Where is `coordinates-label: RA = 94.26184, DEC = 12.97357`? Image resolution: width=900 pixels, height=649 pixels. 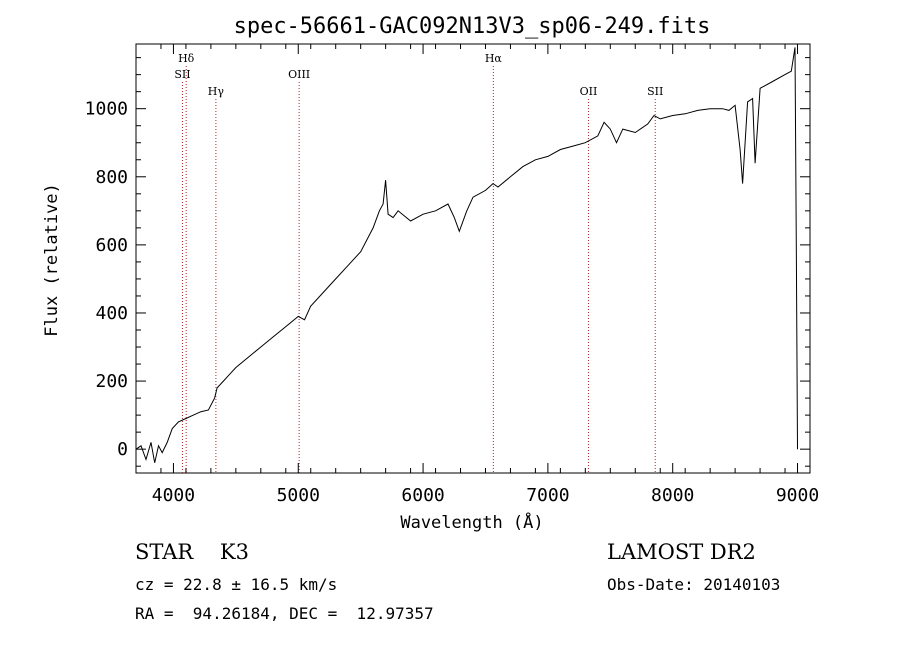 coordinates-label: RA = 94.26184, DEC = 12.97357 is located at coordinates (284, 613).